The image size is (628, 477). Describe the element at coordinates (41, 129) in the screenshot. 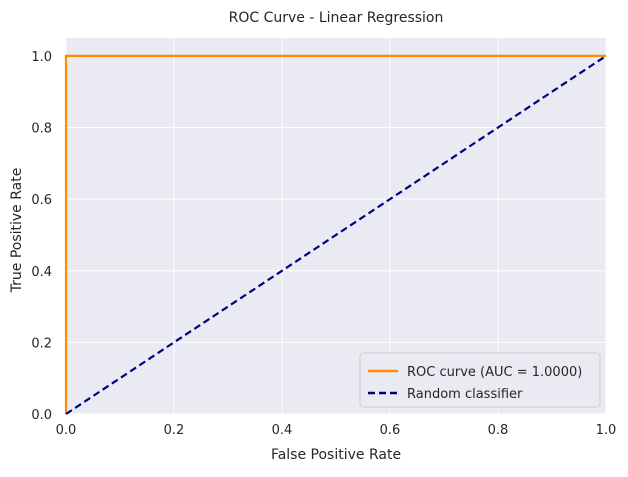

I see `y-tick-label: 0.8` at that location.